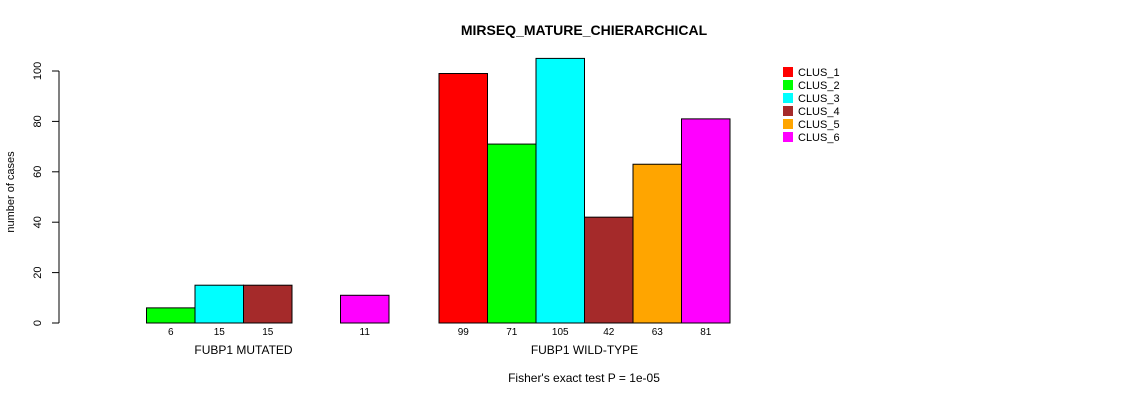 The height and width of the screenshot is (400, 1140). Describe the element at coordinates (38, 272) in the screenshot. I see `y-tick-label: 20` at that location.